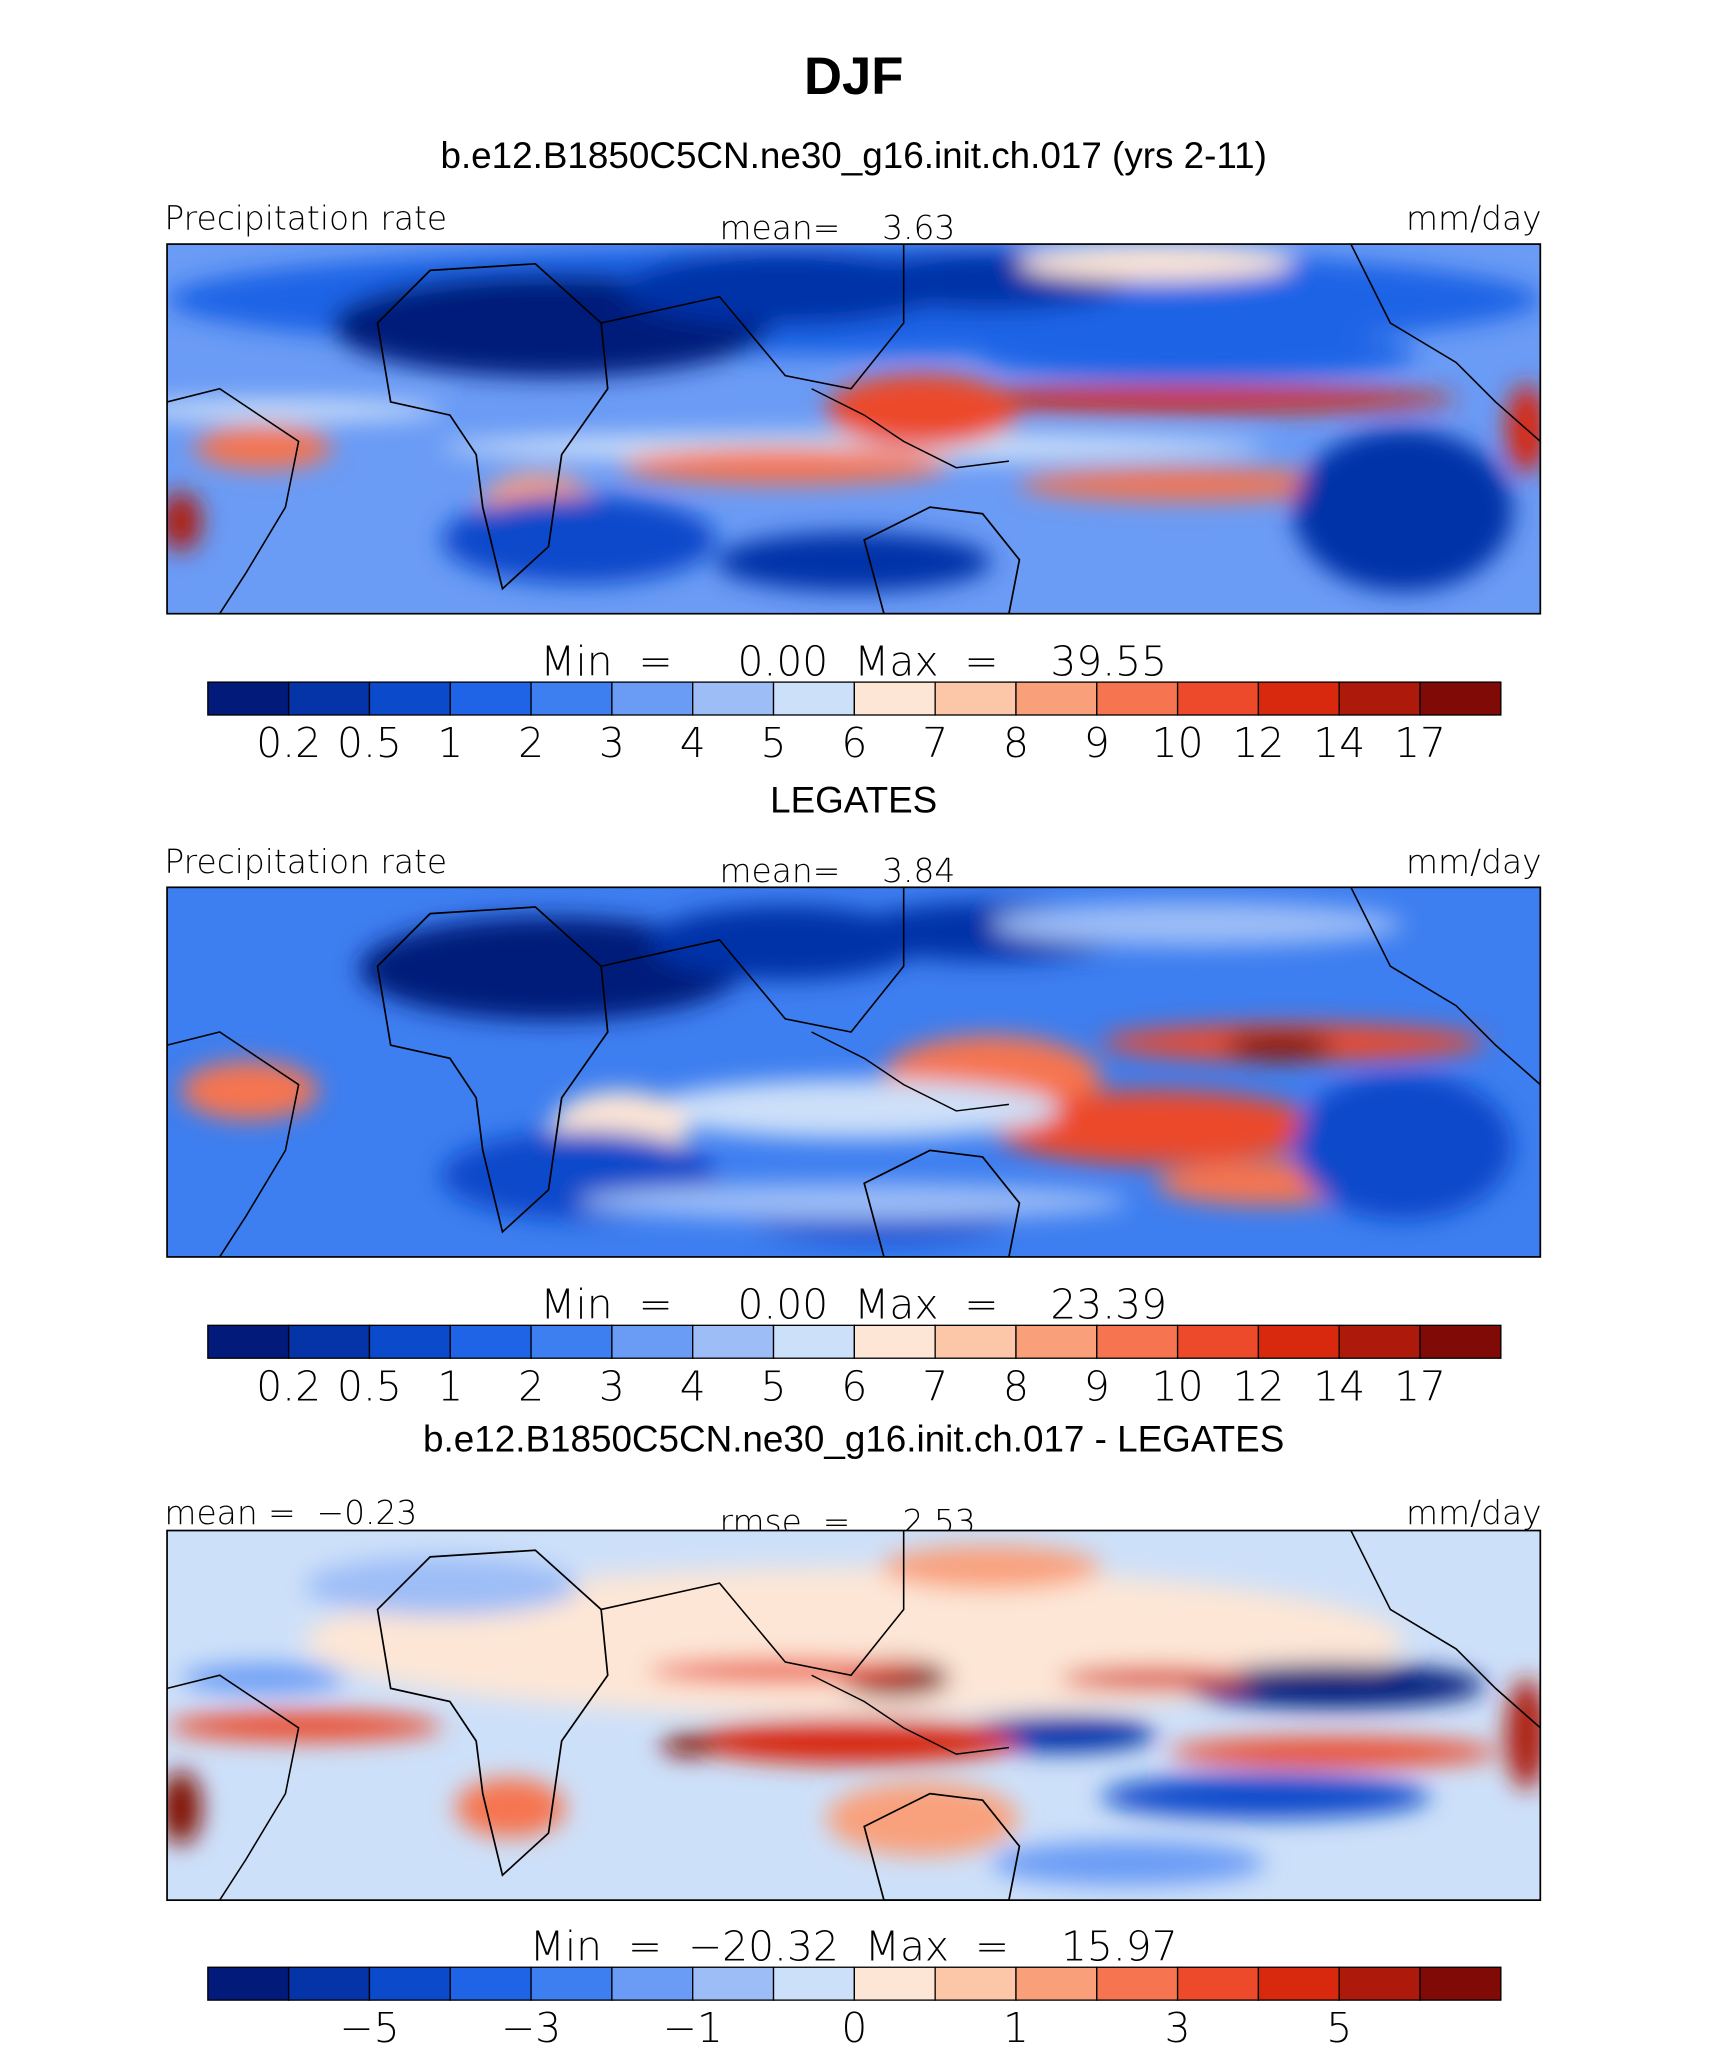 This screenshot has height=2064, width=1710. I want to click on colorbar-label: 12, so click(1258, 743).